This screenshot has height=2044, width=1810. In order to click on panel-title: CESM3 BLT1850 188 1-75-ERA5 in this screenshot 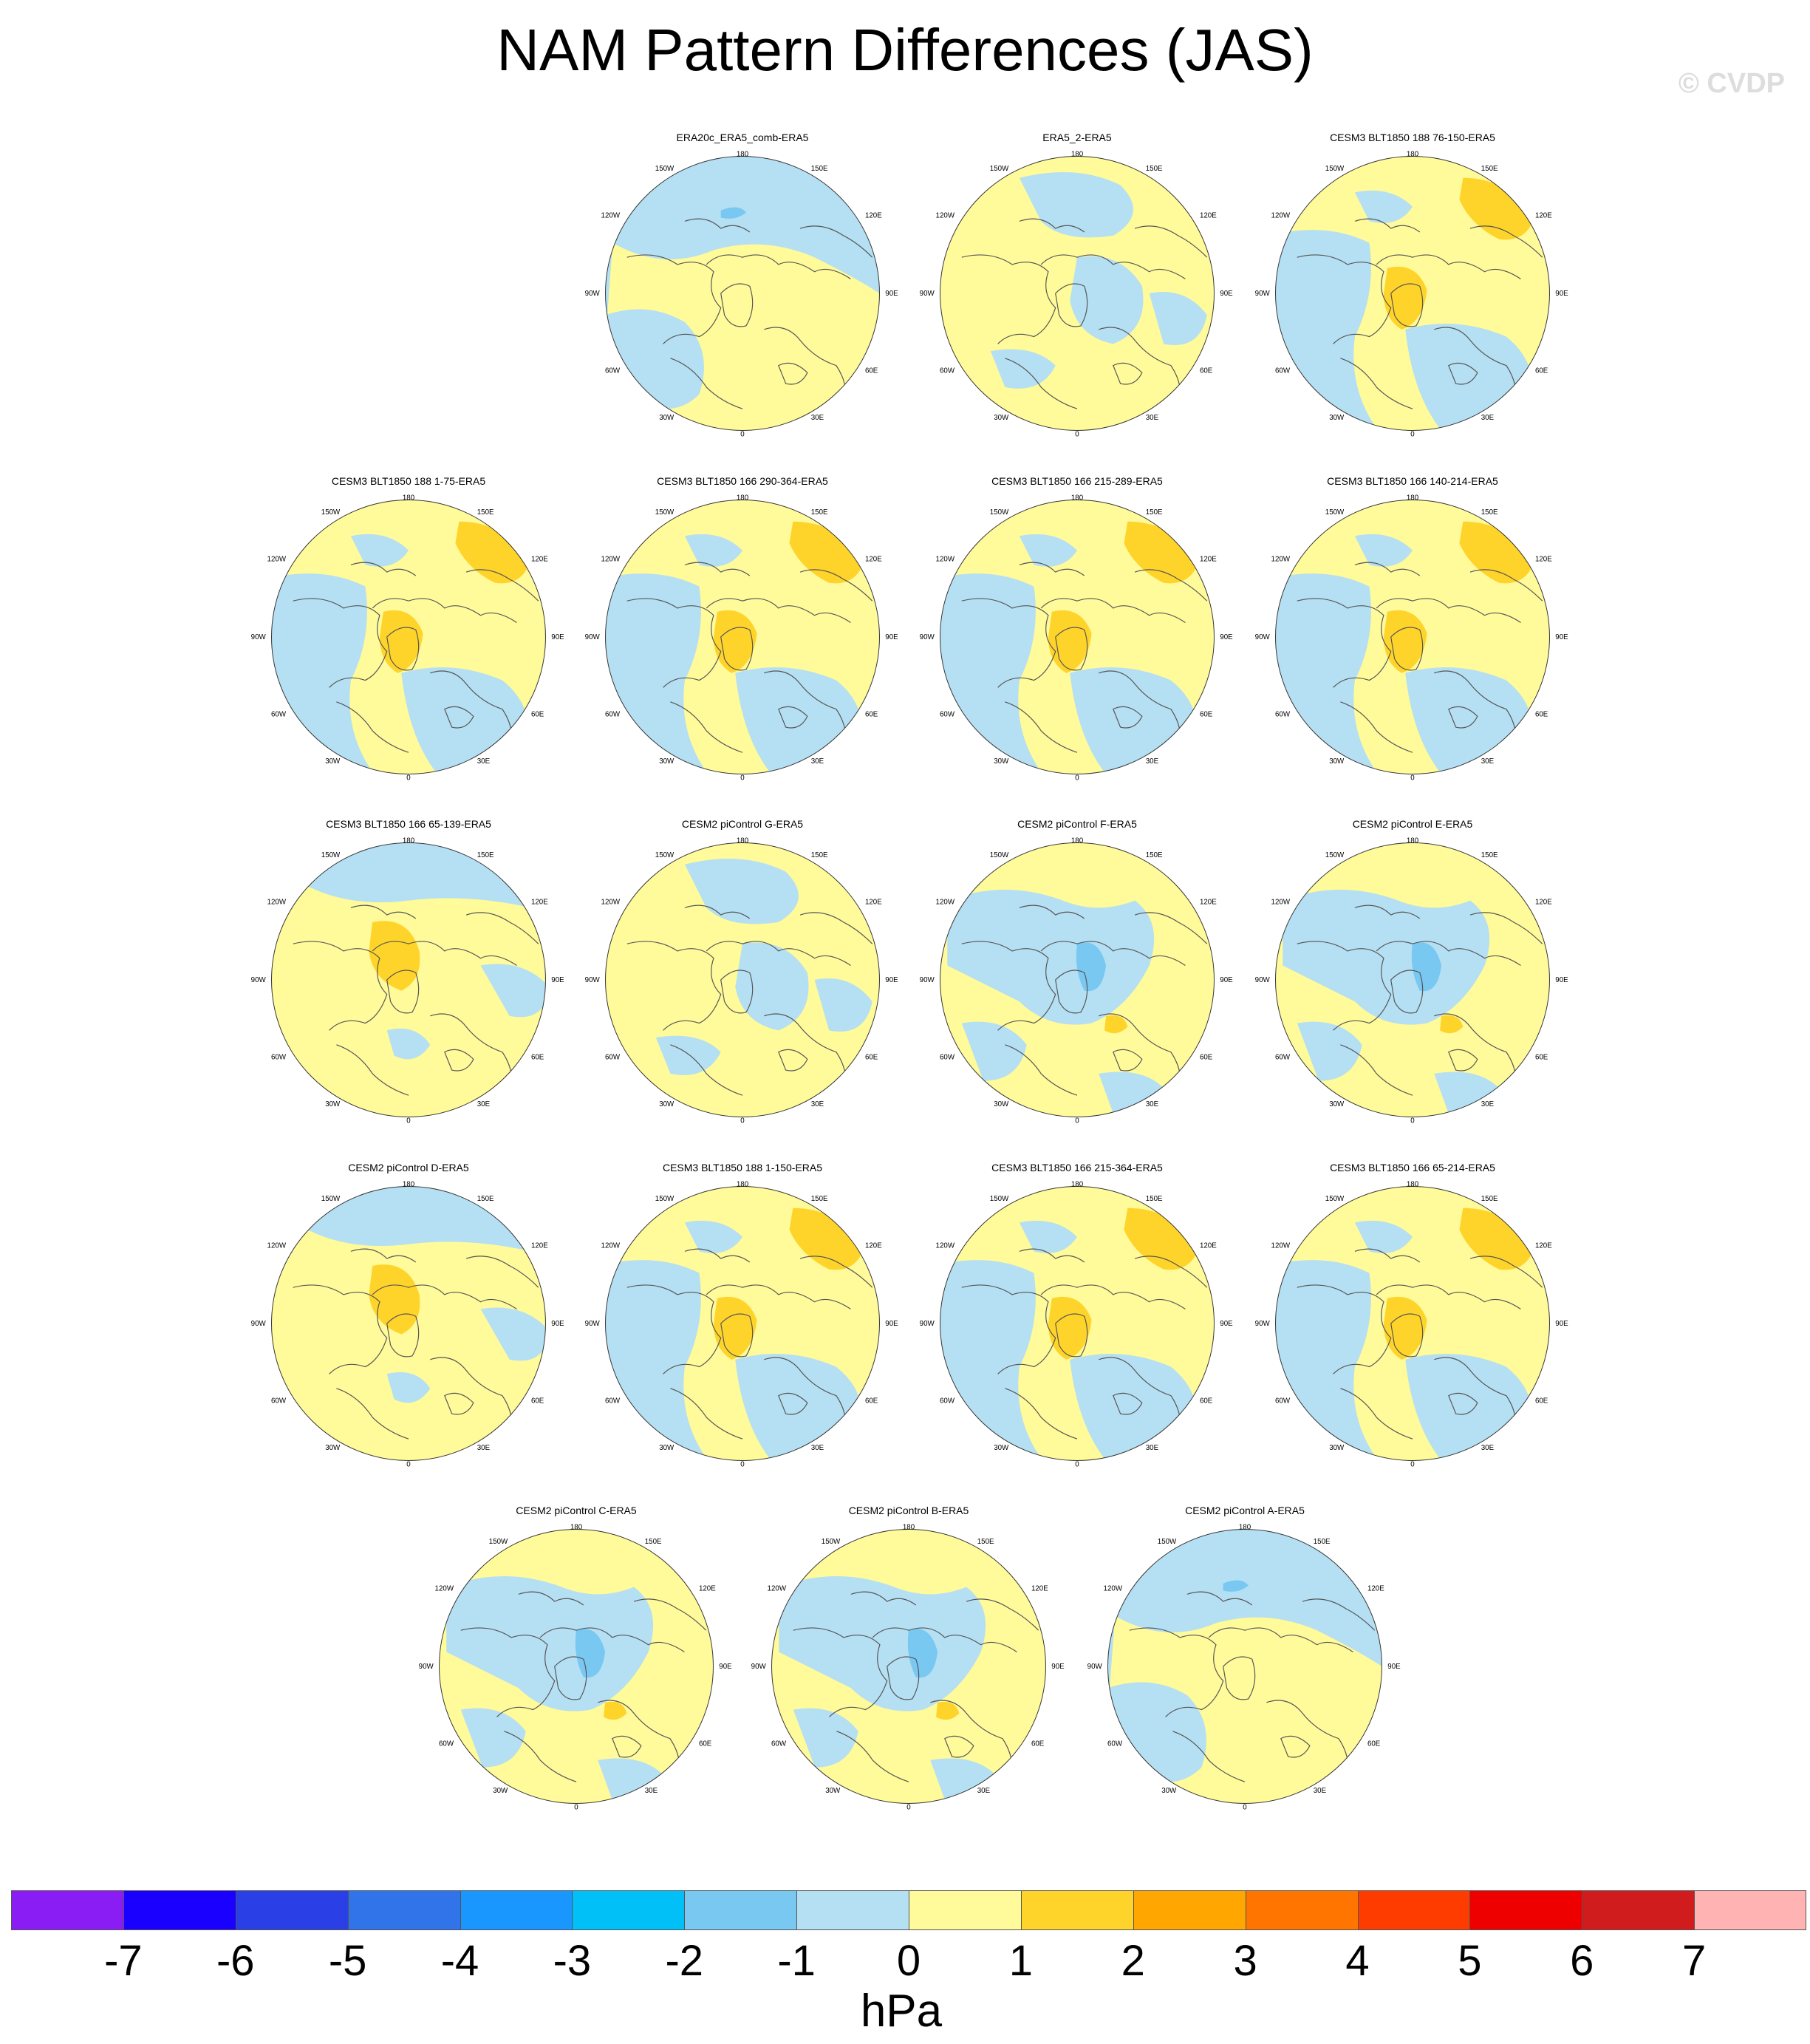, I will do `click(408, 481)`.